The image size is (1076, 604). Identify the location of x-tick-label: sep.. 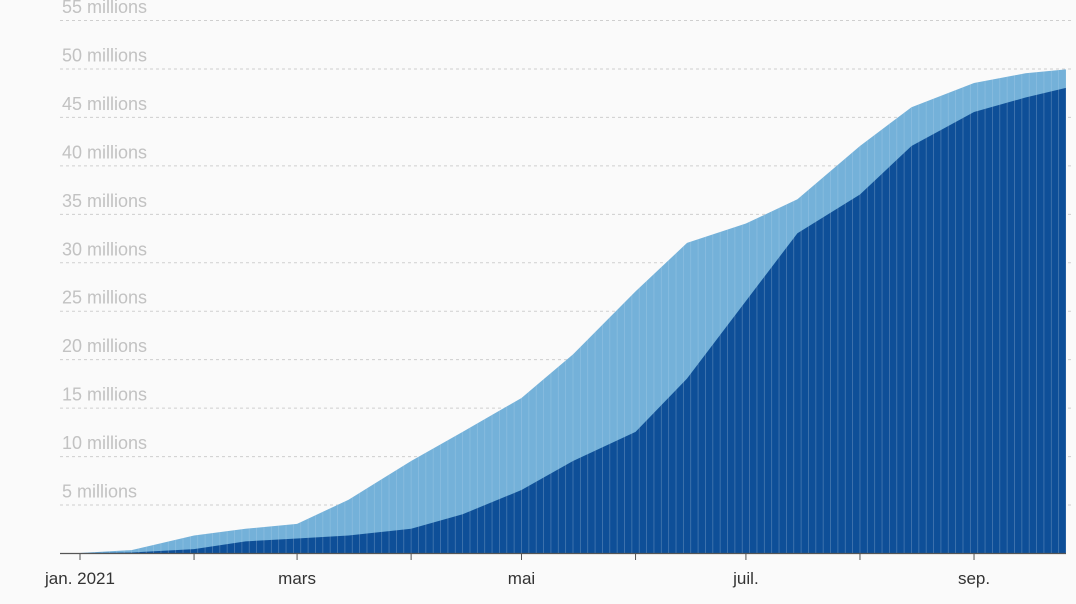
(974, 578).